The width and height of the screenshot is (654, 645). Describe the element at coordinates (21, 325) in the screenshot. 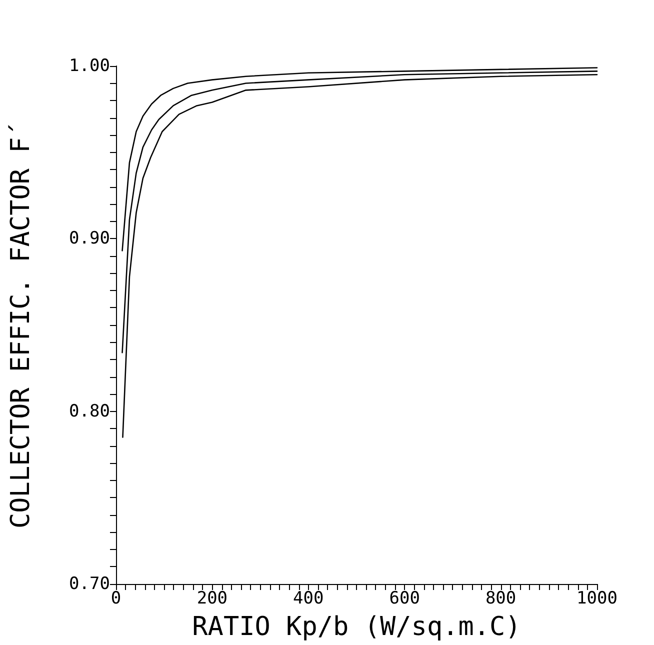

I see `y-axis-title: COLLECTOR EFFIC. FACTOR F´` at that location.